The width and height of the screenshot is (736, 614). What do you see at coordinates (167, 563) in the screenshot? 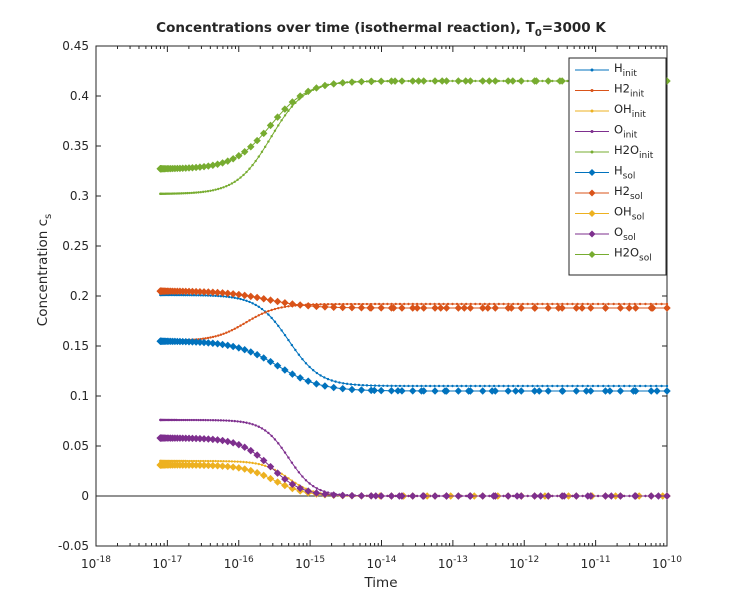
I see `x-tick-label: 10-17` at bounding box center [167, 563].